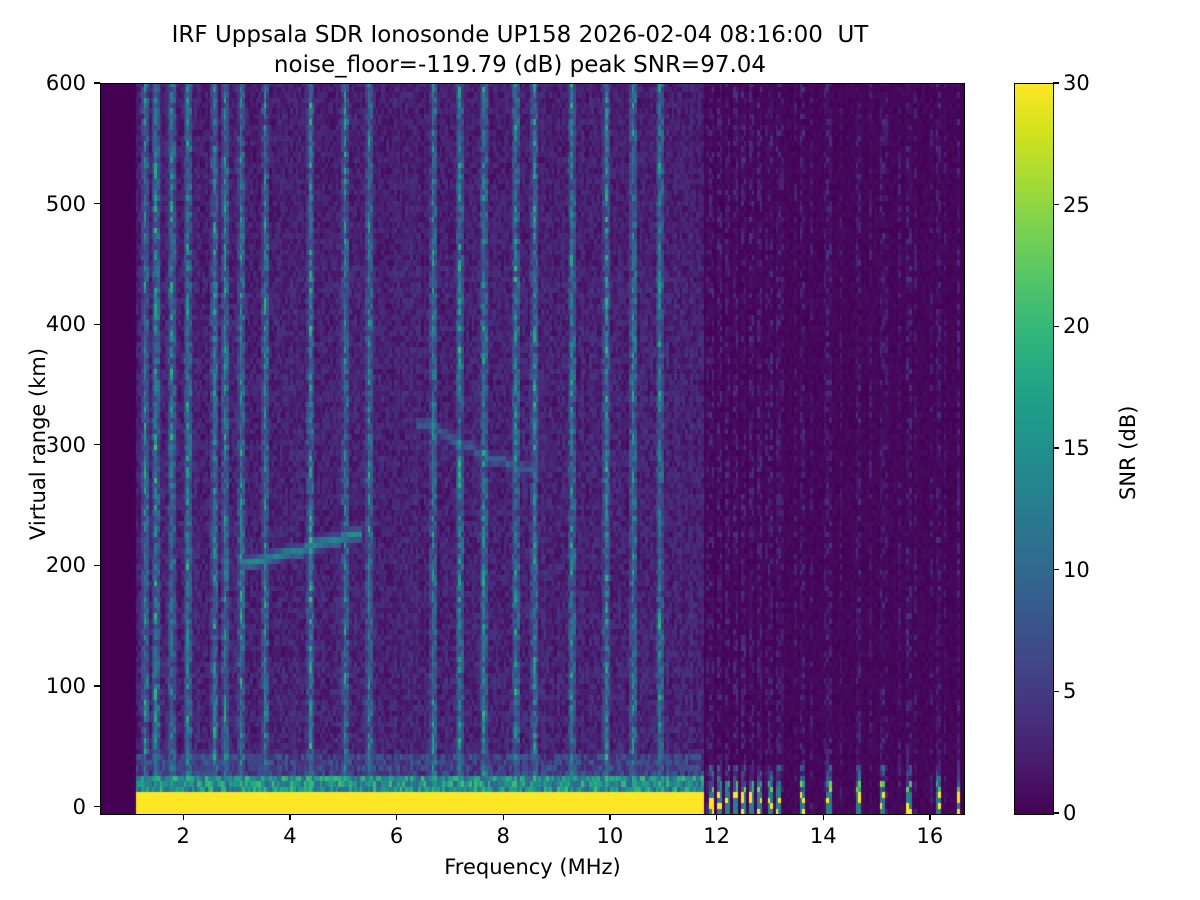 The height and width of the screenshot is (900, 1200). I want to click on x-tick-label: 14, so click(823, 836).